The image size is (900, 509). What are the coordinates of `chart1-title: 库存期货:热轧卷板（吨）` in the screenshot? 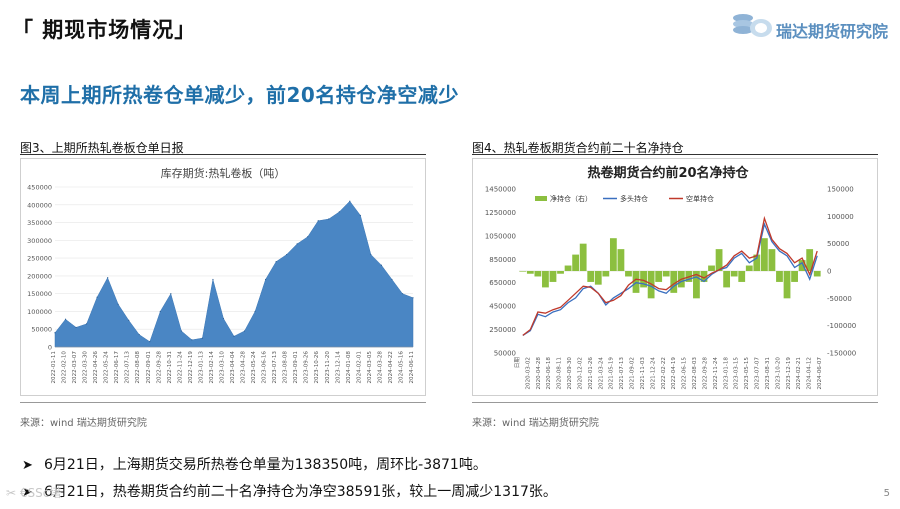 It's located at (223, 173).